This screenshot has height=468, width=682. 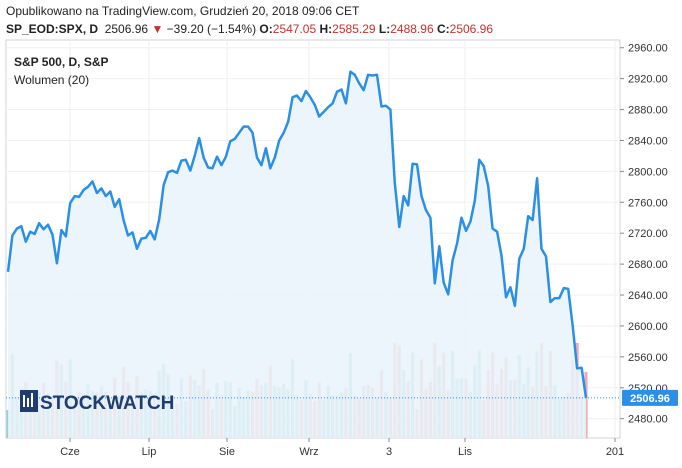 I want to click on x-axis: Cze Lip Sie Wrz 3 Lis 201, so click(x=342, y=448).